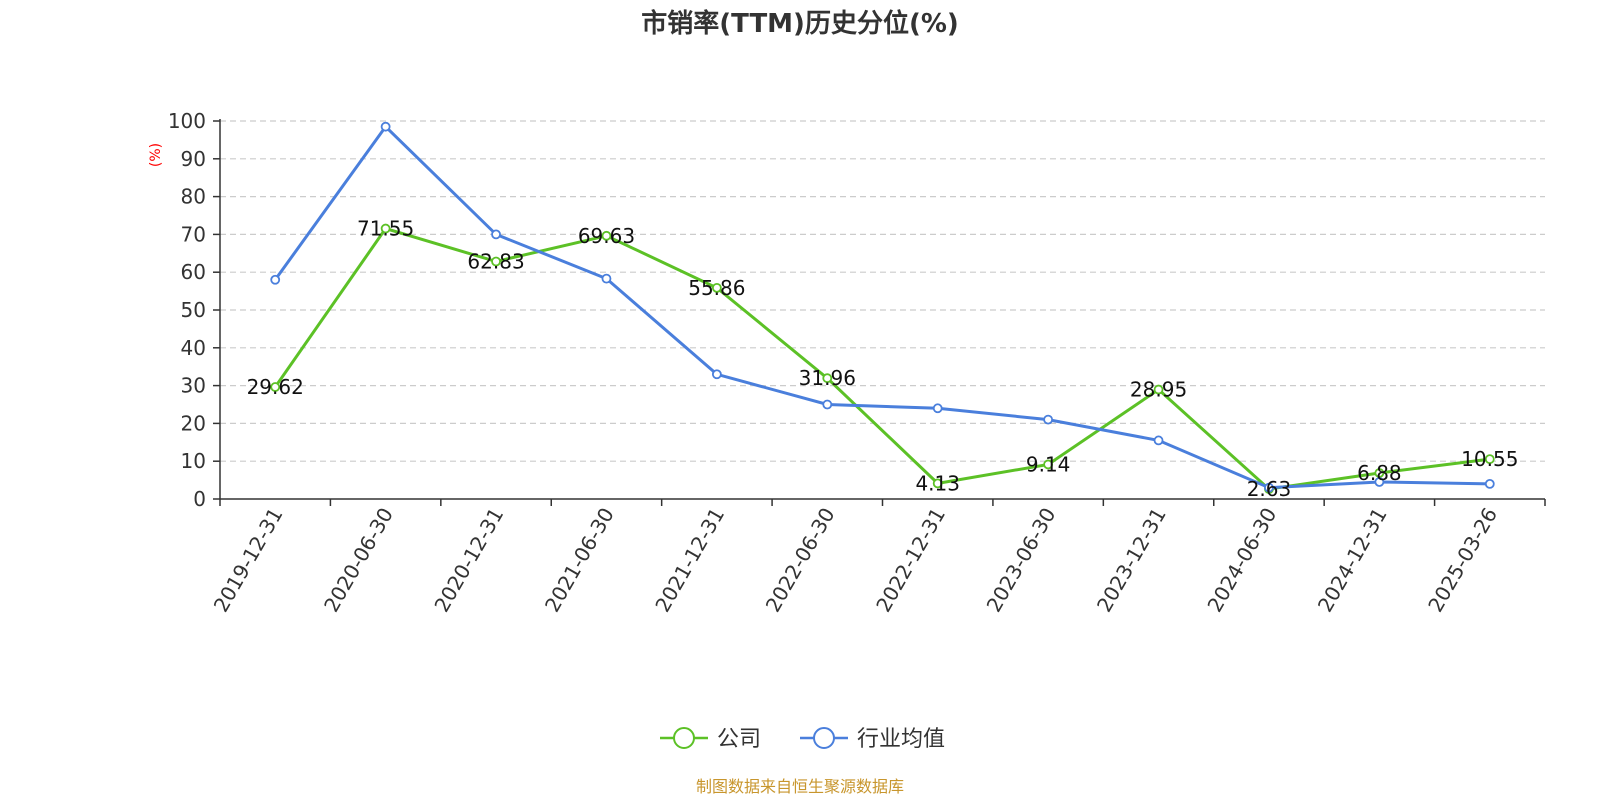  What do you see at coordinates (1352, 560) in the screenshot?
I see `x-tick-label: 2024-12-31` at bounding box center [1352, 560].